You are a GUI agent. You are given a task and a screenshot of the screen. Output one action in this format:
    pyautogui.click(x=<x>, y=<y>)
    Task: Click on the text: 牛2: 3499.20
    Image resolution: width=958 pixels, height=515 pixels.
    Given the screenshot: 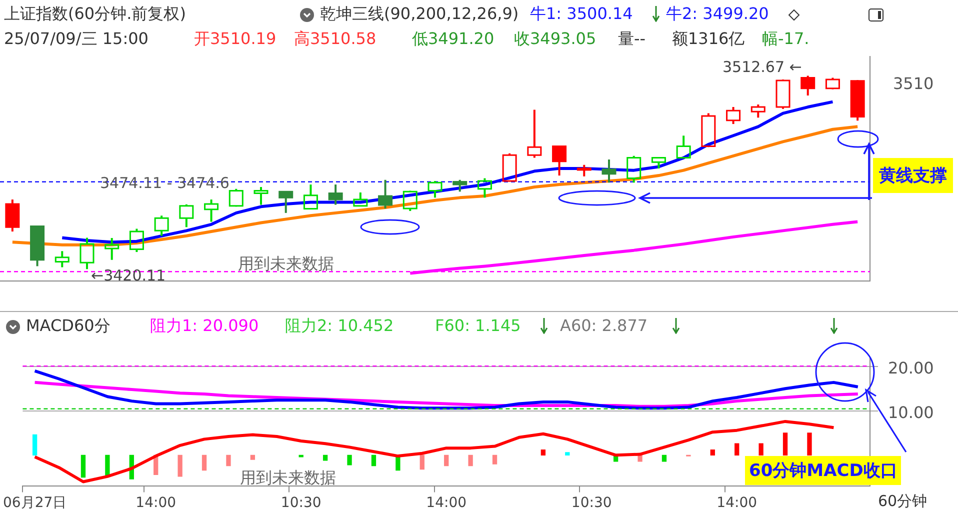 What is the action you would take?
    pyautogui.click(x=717, y=14)
    